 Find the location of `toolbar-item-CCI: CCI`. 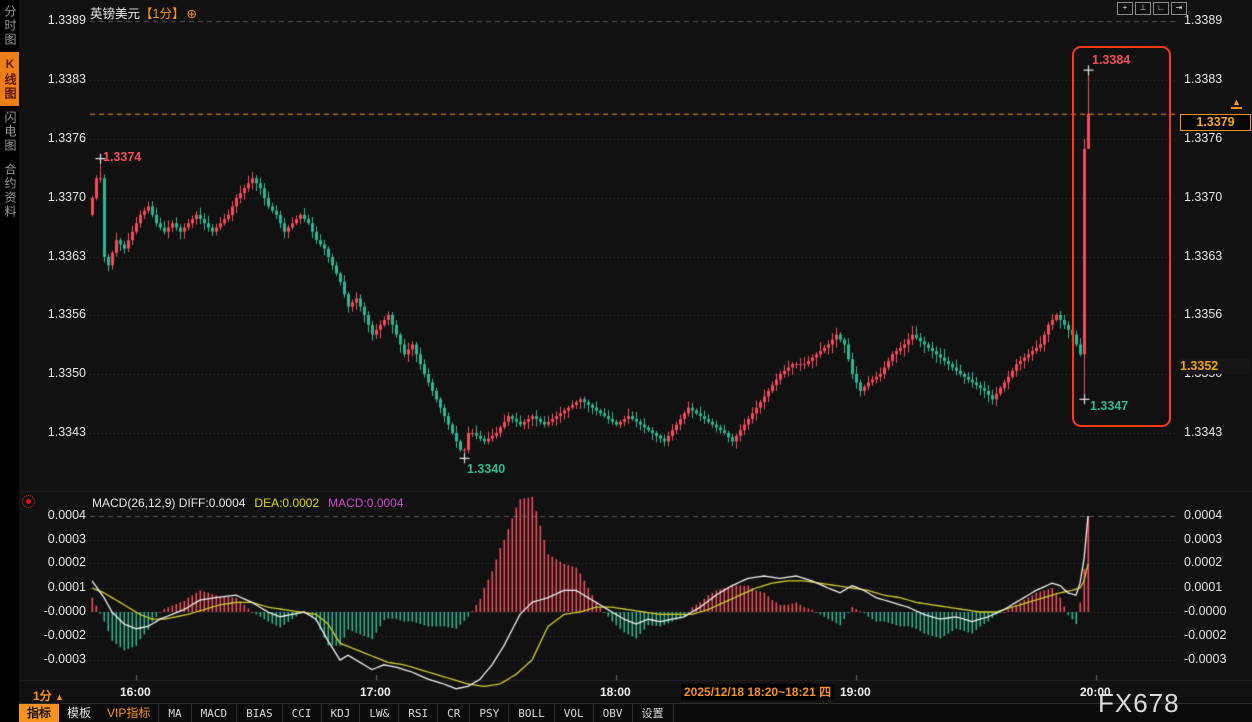

toolbar-item-CCI: CCI is located at coordinates (301, 713).